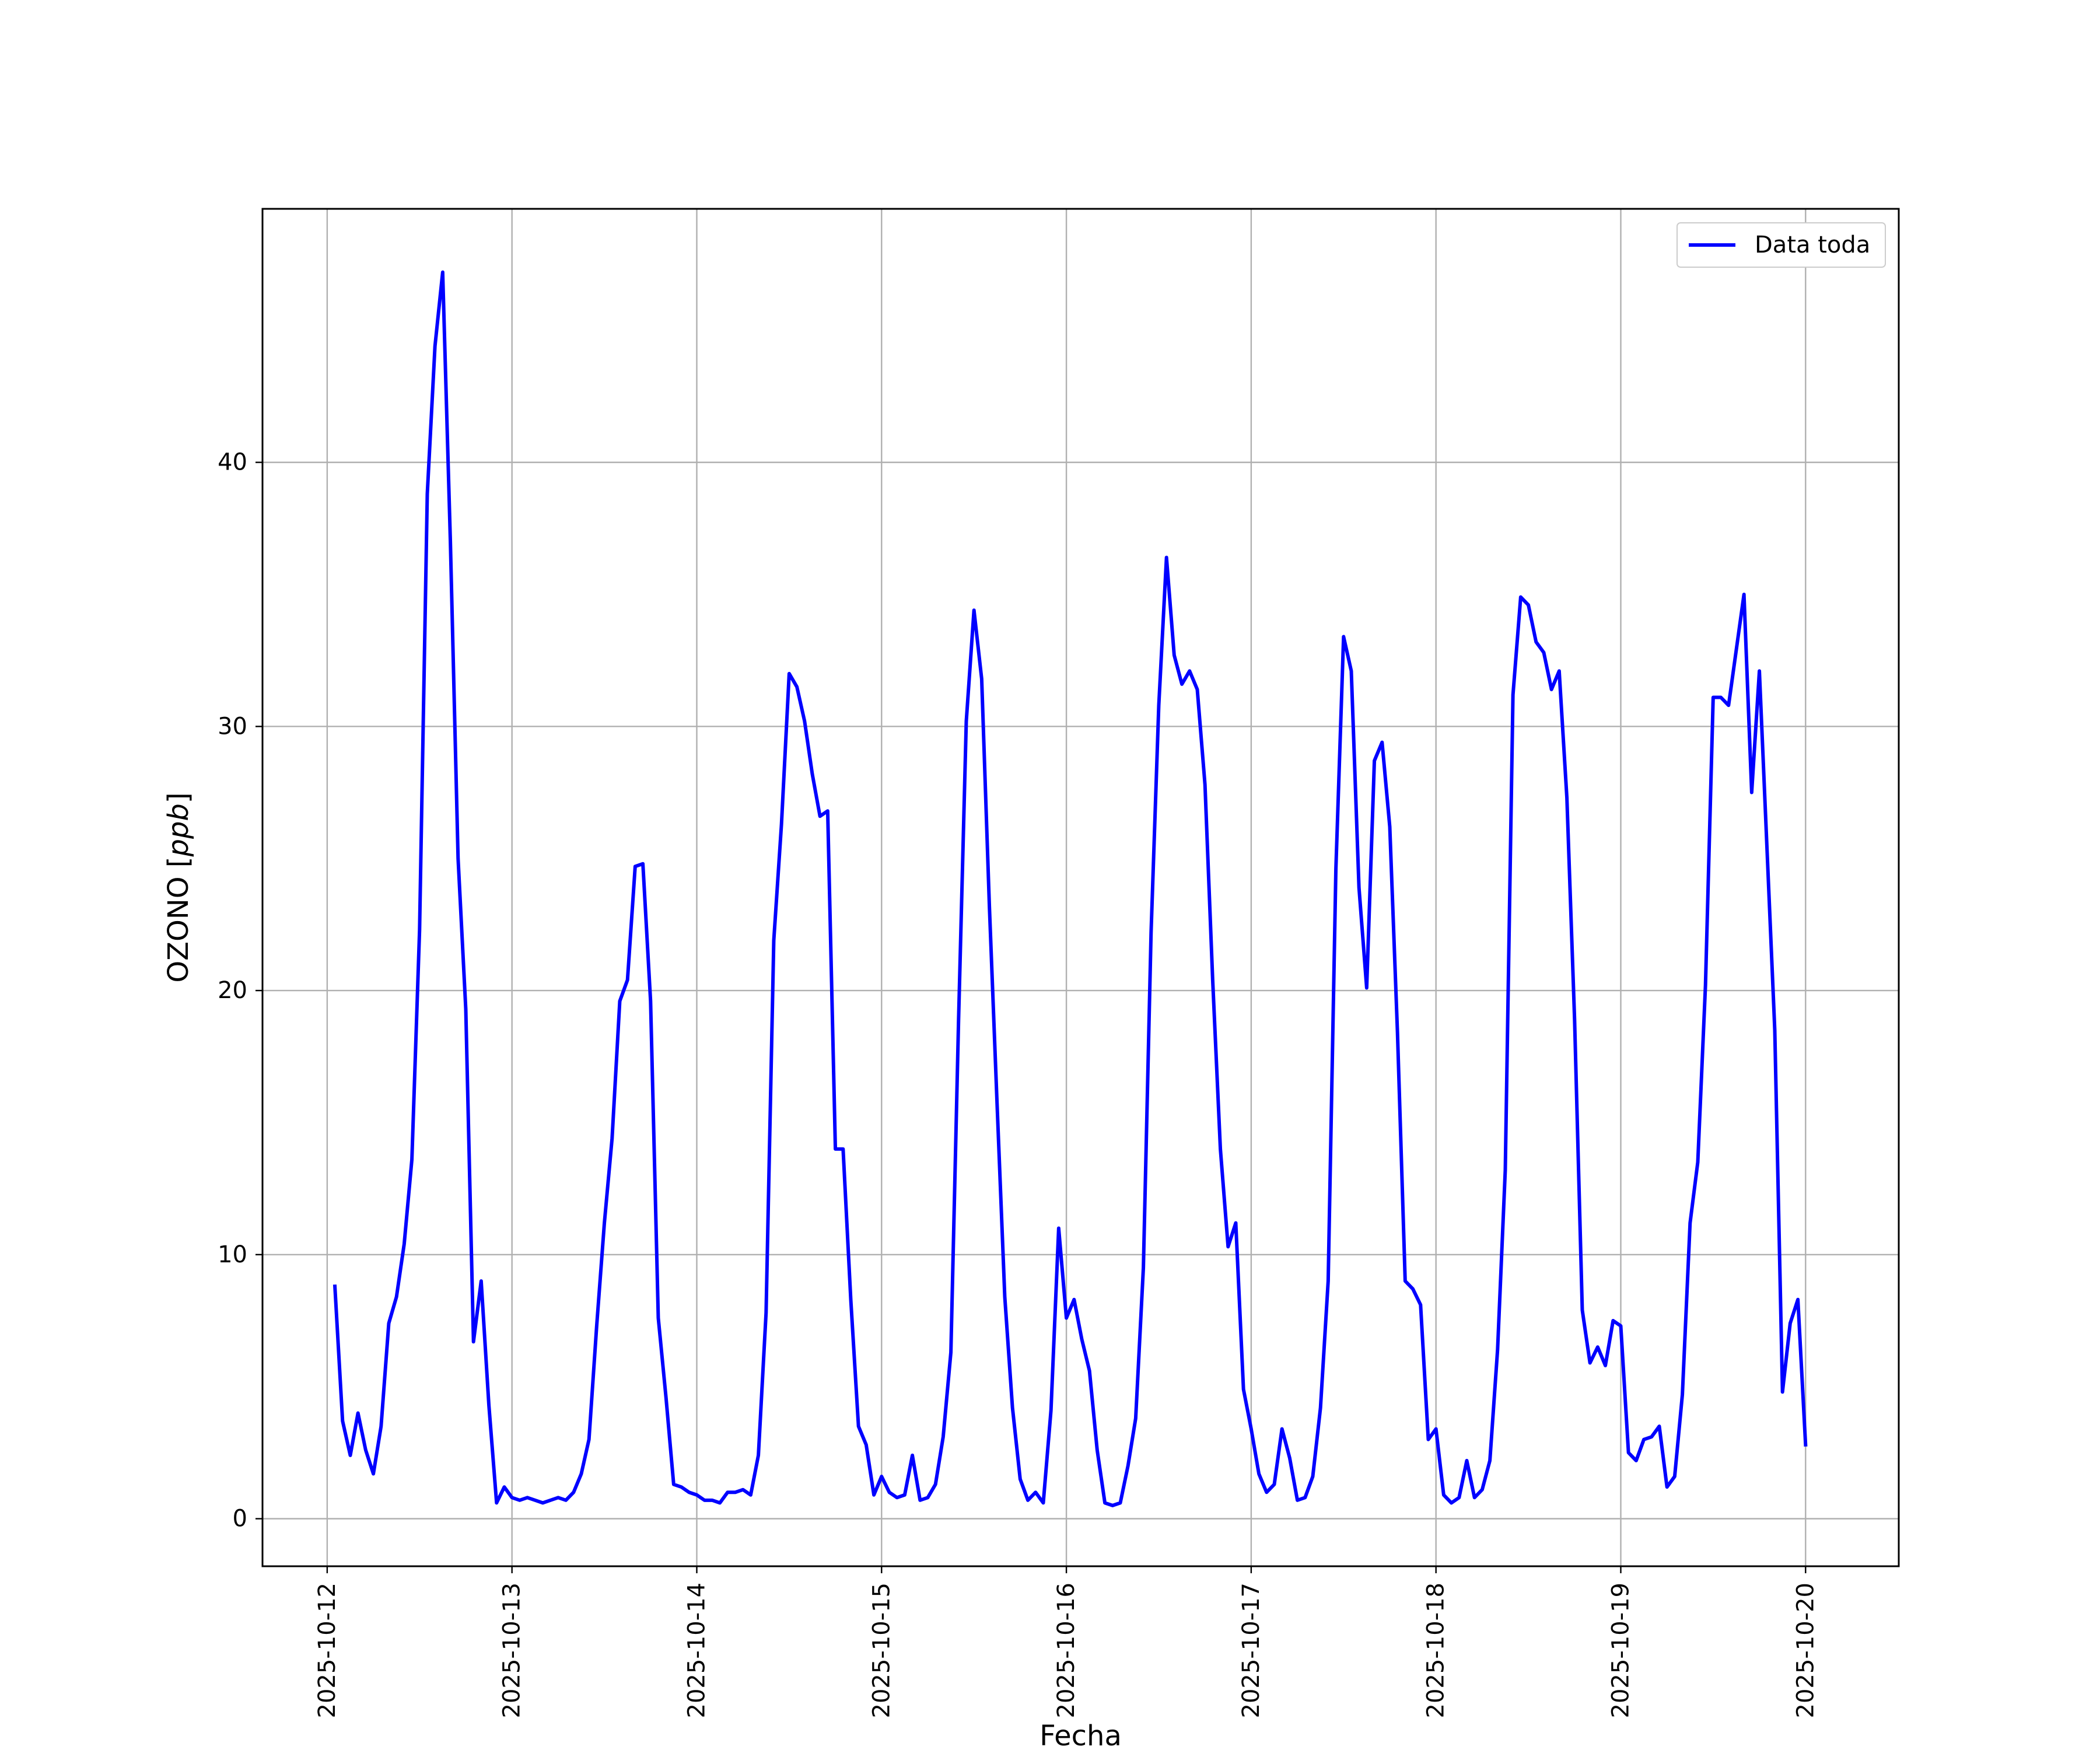 The height and width of the screenshot is (1750, 2100). Describe the element at coordinates (178, 929) in the screenshot. I see `y-axis-title-text: OZONO` at that location.